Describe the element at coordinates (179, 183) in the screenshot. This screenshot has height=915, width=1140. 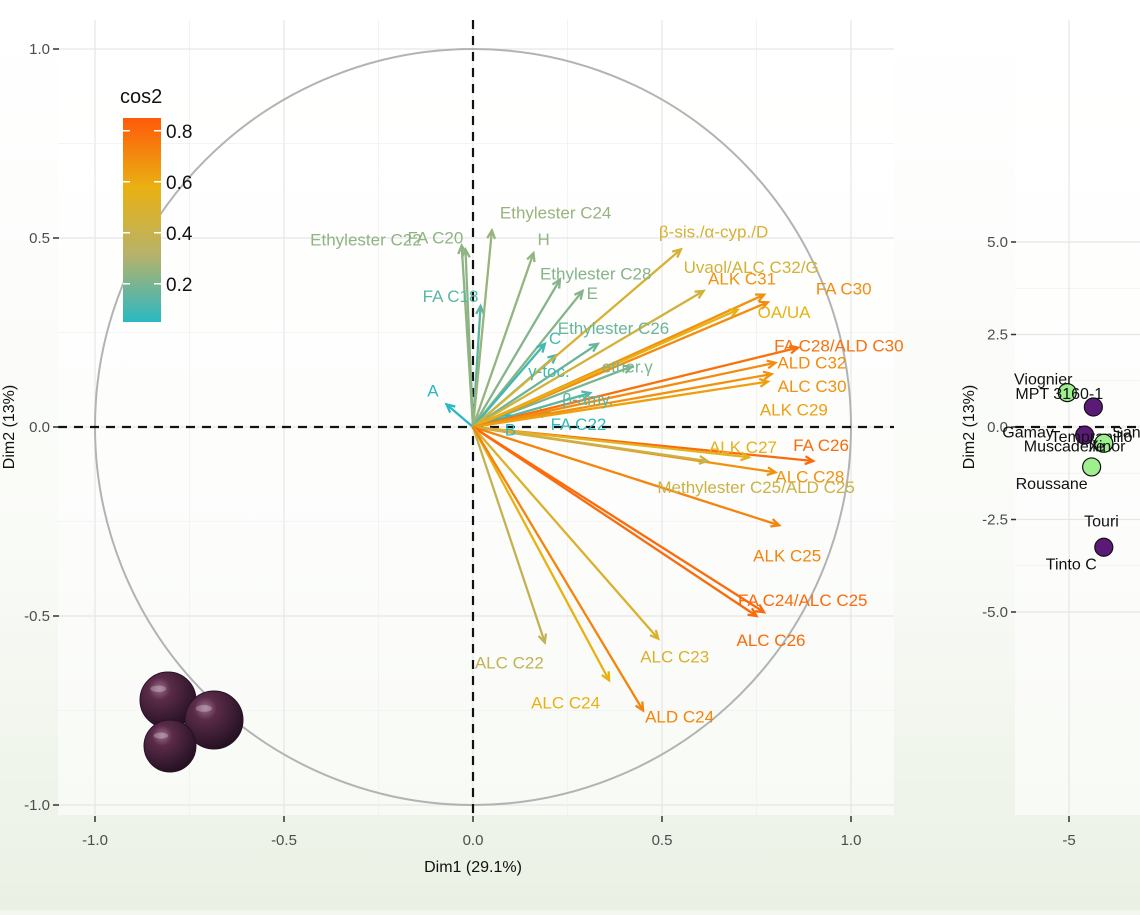
I see `legend-tick-label: 0.6` at that location.